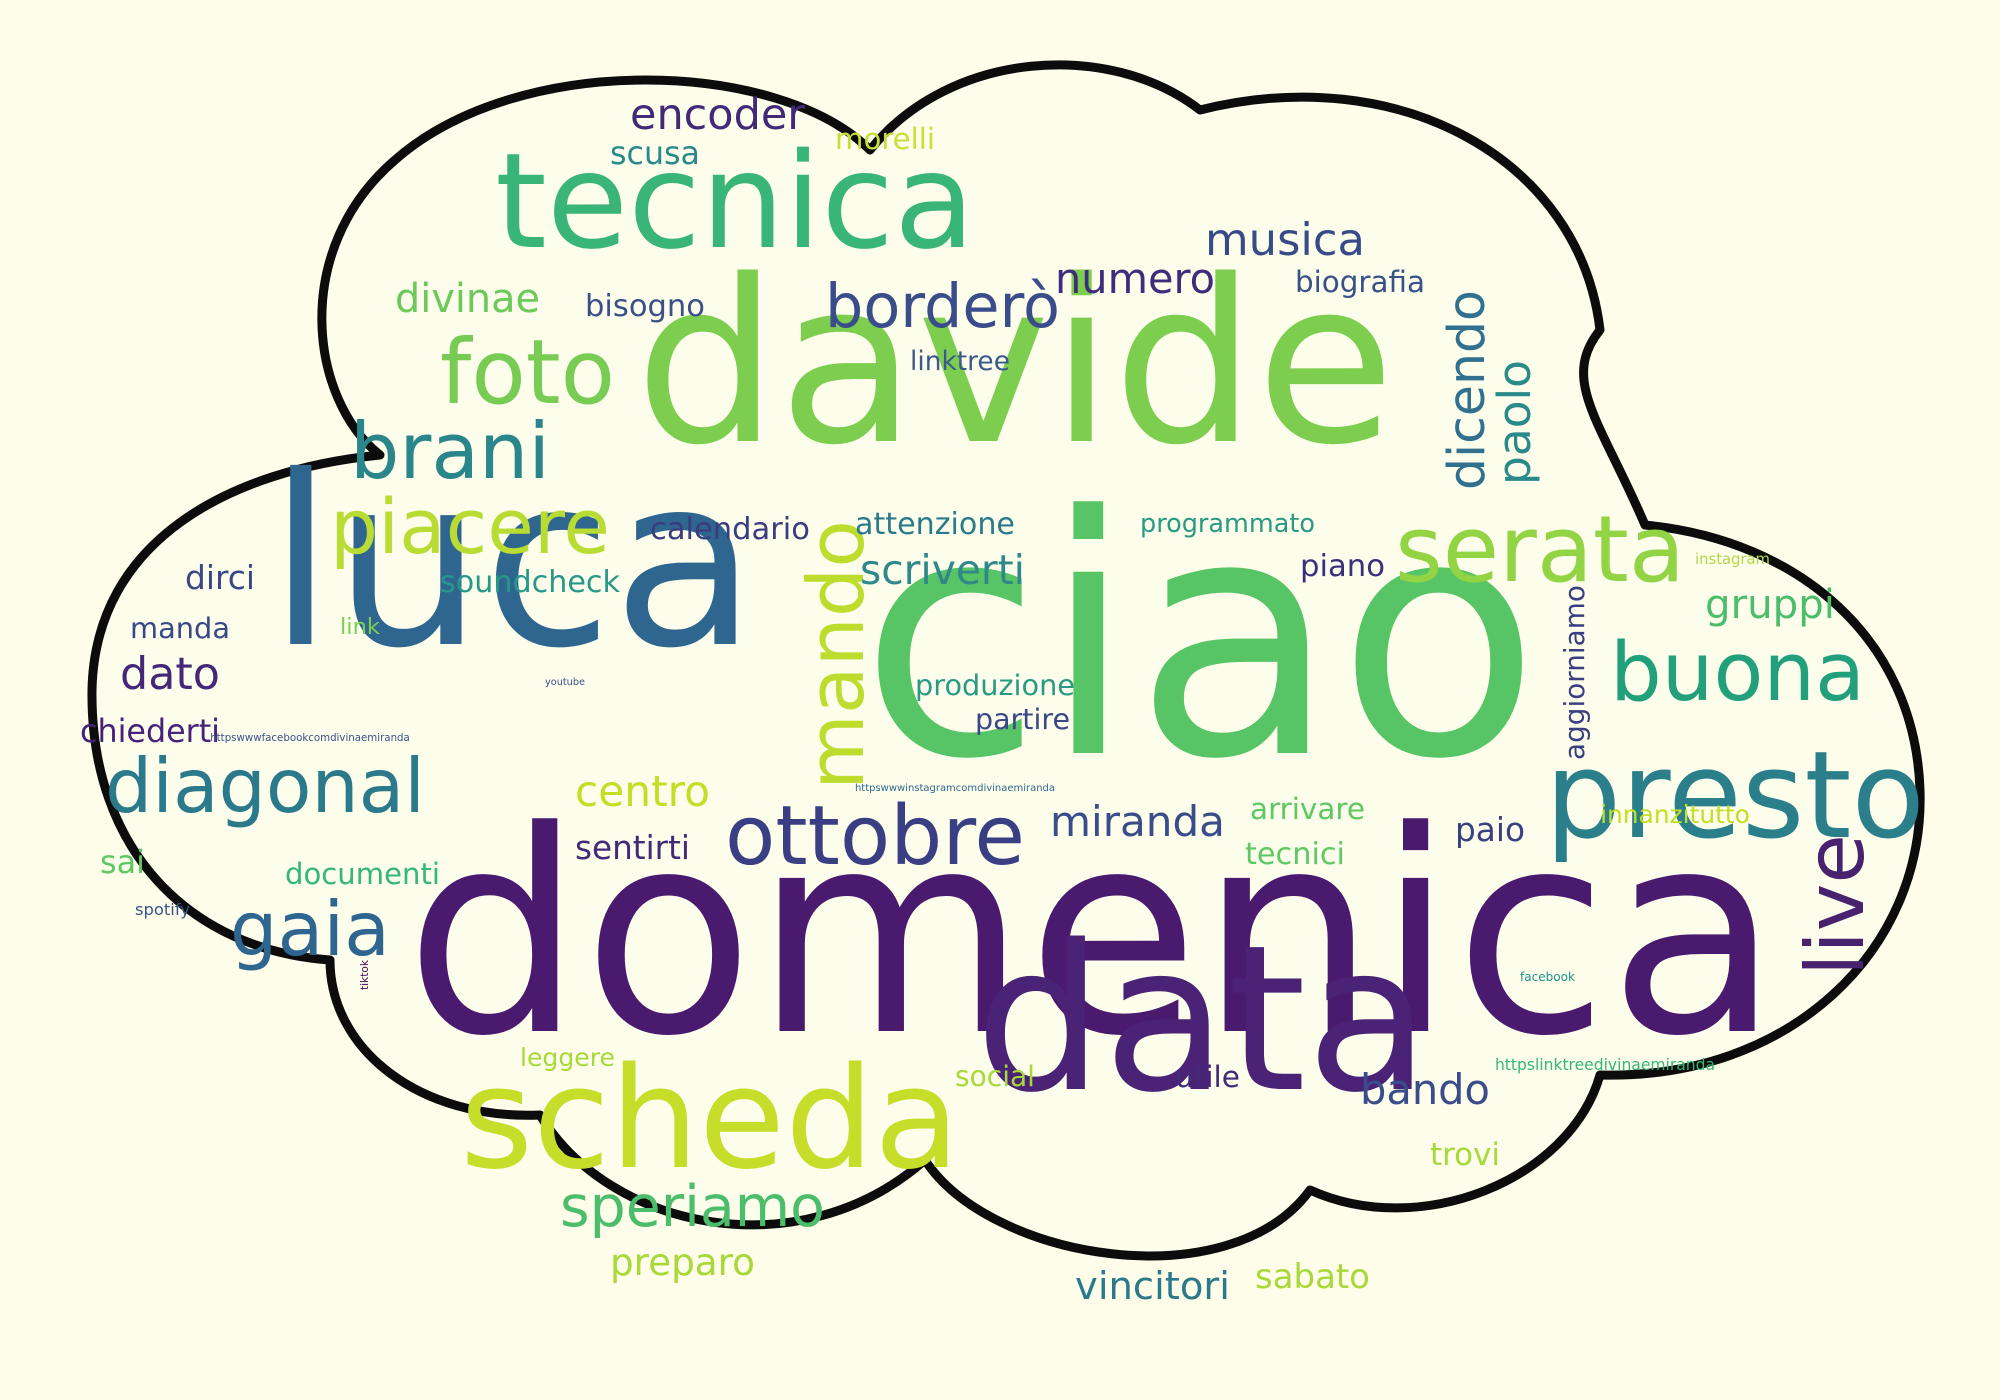 The height and width of the screenshot is (1400, 2000). What do you see at coordinates (1295, 854) in the screenshot?
I see `word-tecnici: tecnici` at bounding box center [1295, 854].